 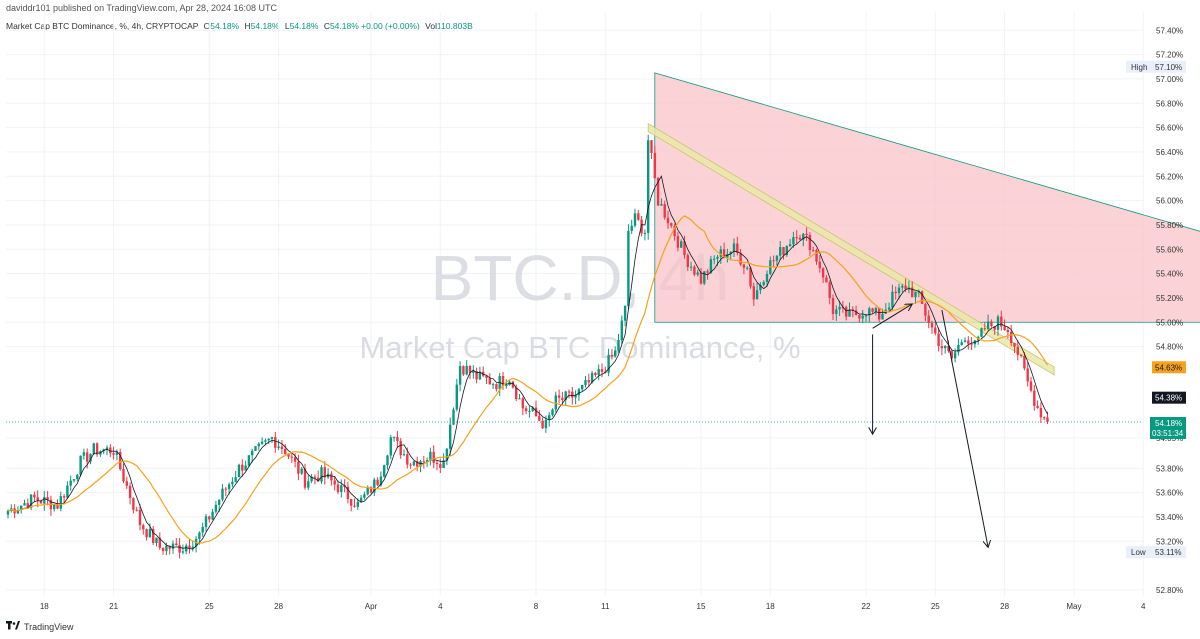 I want to click on time-tick-label: May, so click(x=1073, y=606).